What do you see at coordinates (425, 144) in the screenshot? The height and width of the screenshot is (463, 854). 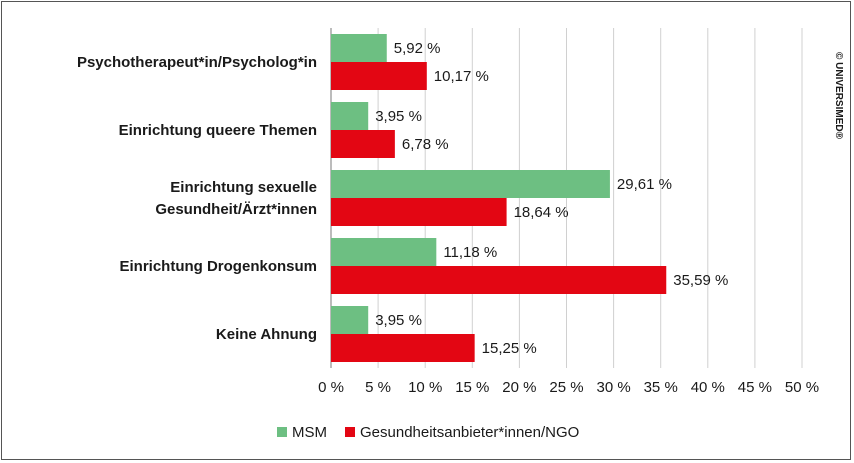 I see `data-label: 6,78 %` at bounding box center [425, 144].